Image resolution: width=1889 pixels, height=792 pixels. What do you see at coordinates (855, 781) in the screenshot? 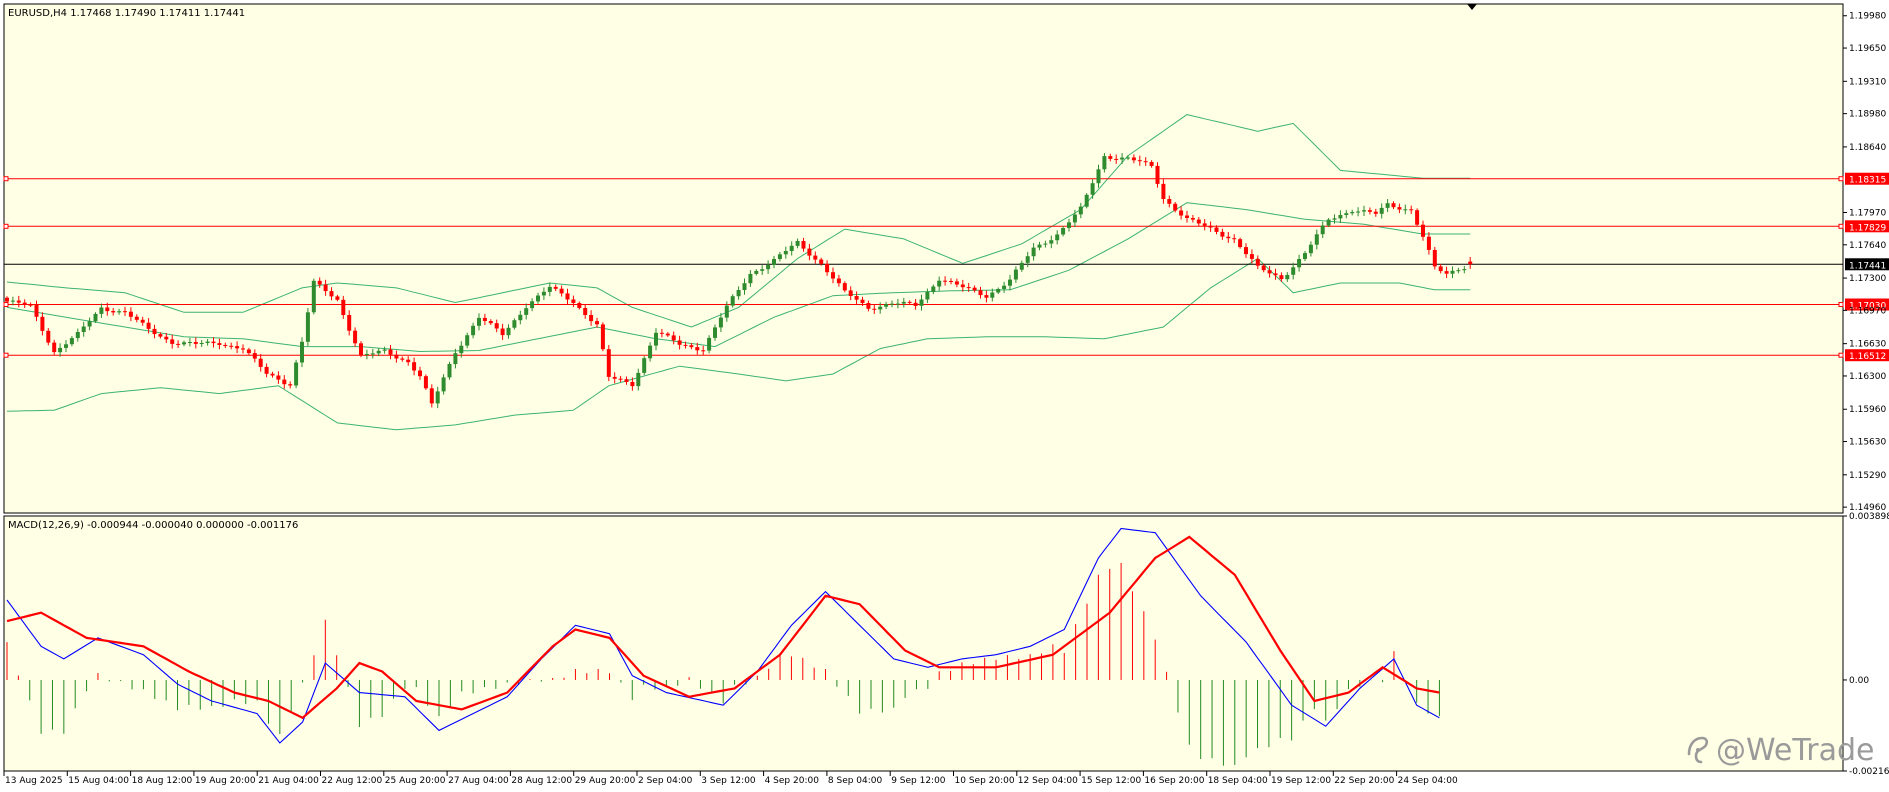
I see `time-tick-label: 8 Sep 04:00` at bounding box center [855, 781].